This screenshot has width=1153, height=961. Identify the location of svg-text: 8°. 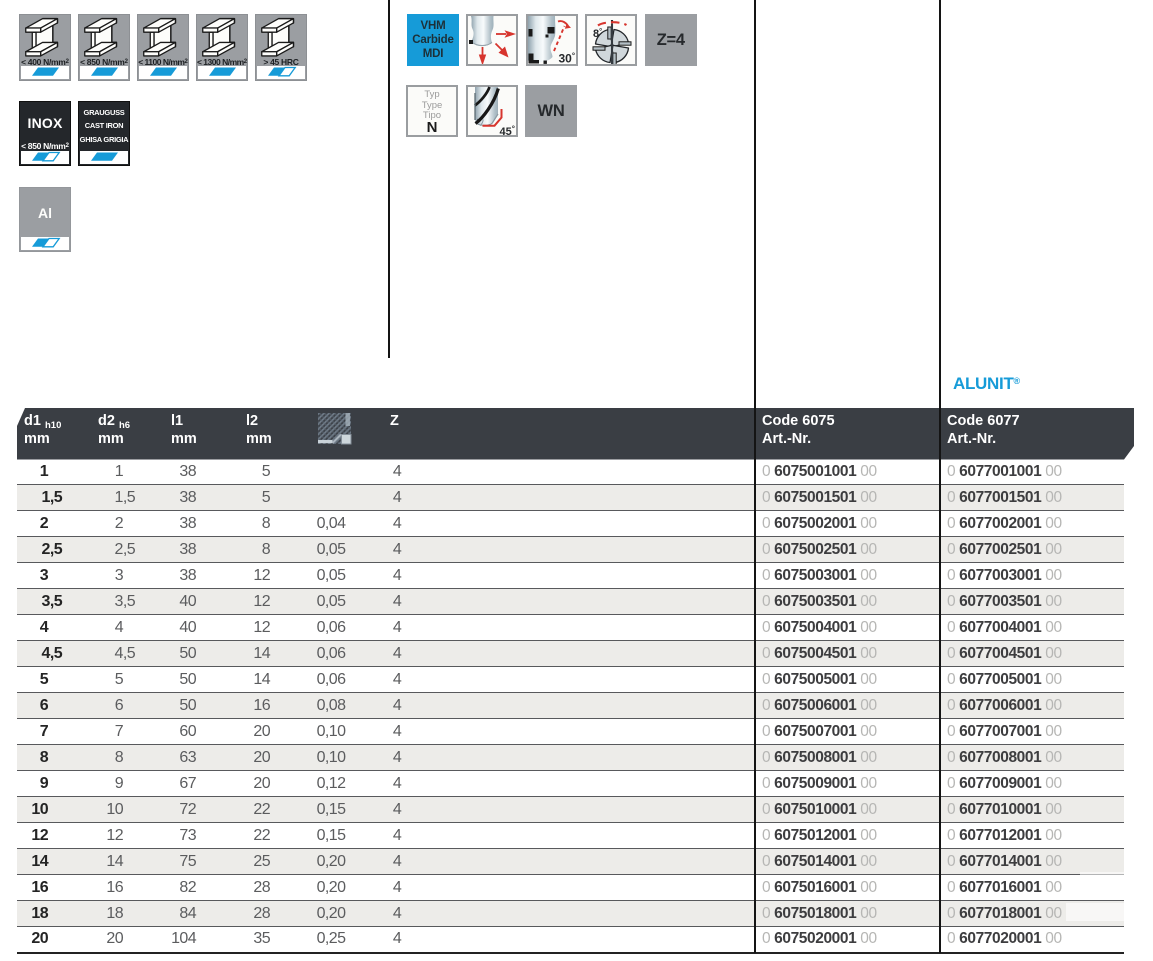
(597, 34).